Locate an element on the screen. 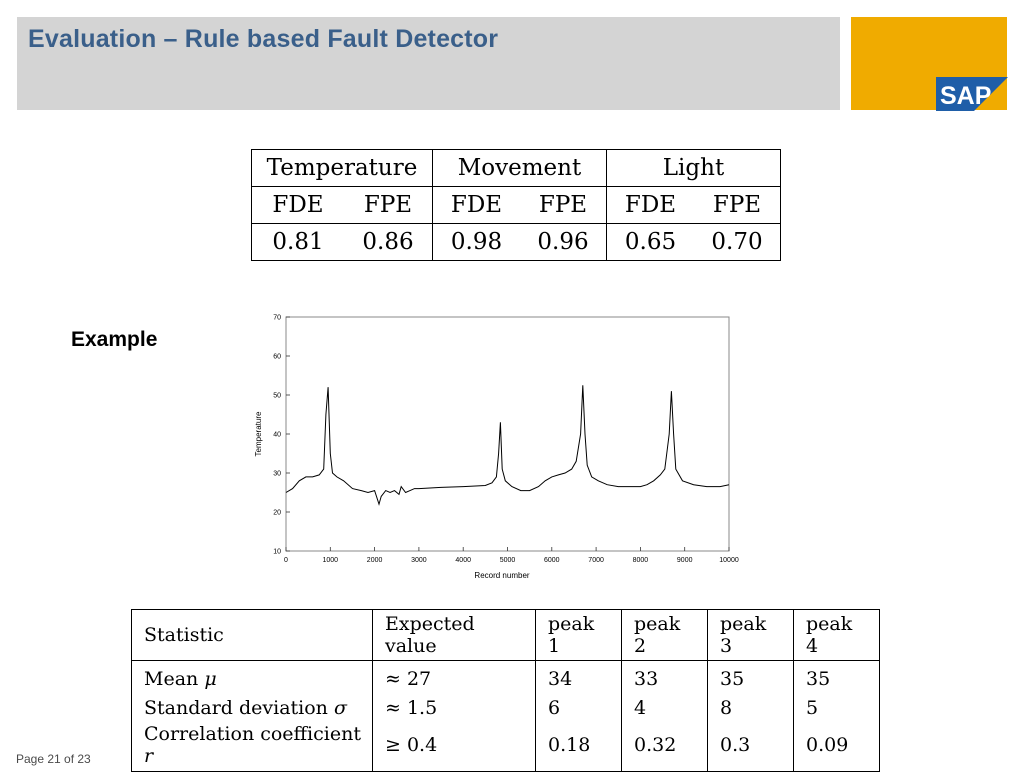  x-axis-label: Record number is located at coordinates (501, 575).